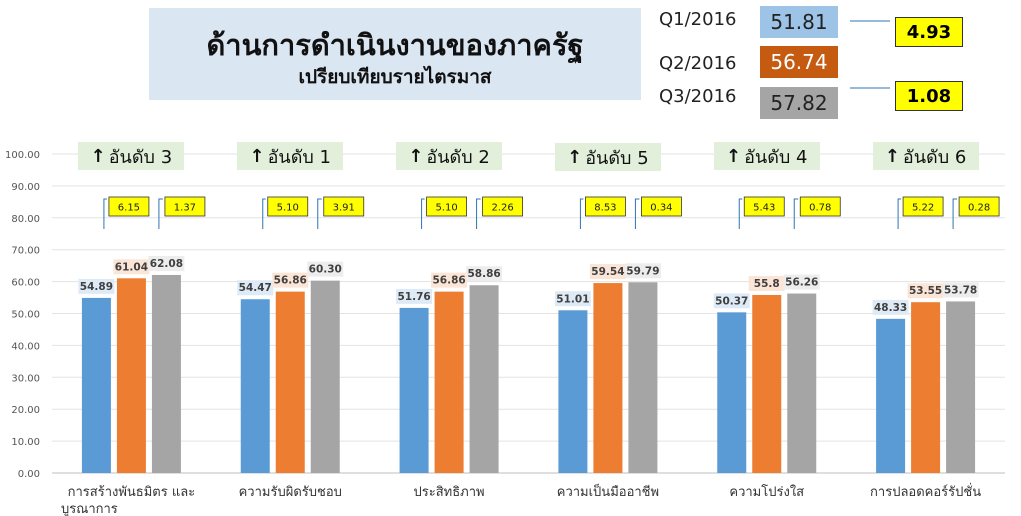 The image size is (1021, 516). I want to click on category-label: การสร้างพันธมิตร และ, so click(132, 492).